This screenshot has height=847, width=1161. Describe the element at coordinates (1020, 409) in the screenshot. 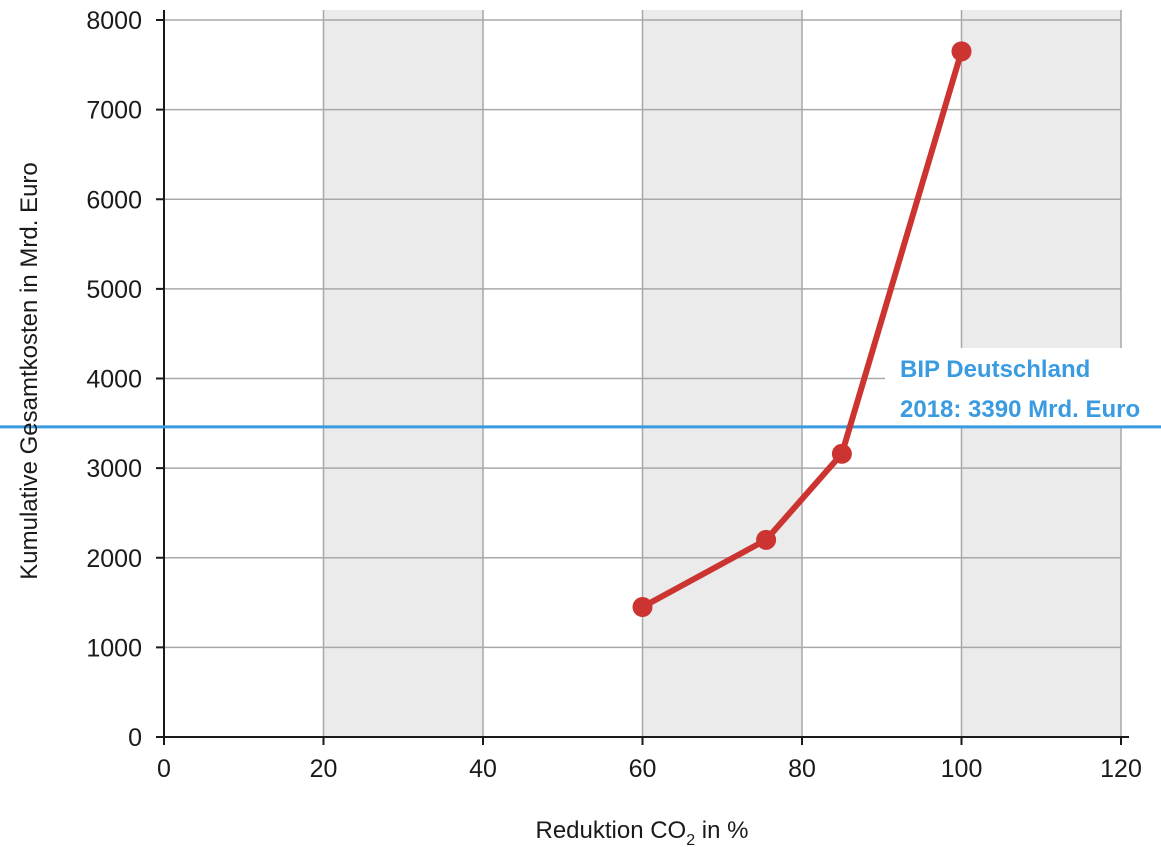

I see `reference-label-line2: 2018: 3390 Mrd. Euro` at that location.